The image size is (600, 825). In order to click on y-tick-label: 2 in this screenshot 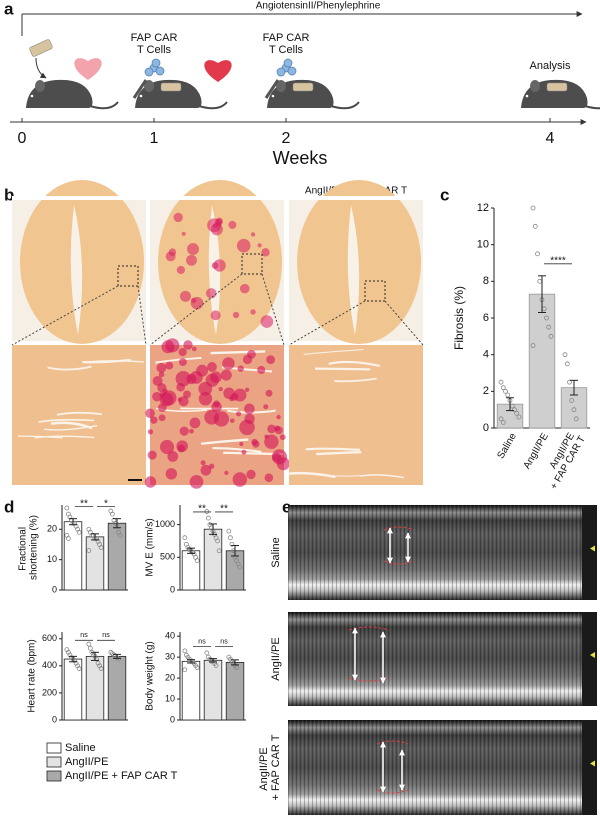, I will do `click(486, 391)`.